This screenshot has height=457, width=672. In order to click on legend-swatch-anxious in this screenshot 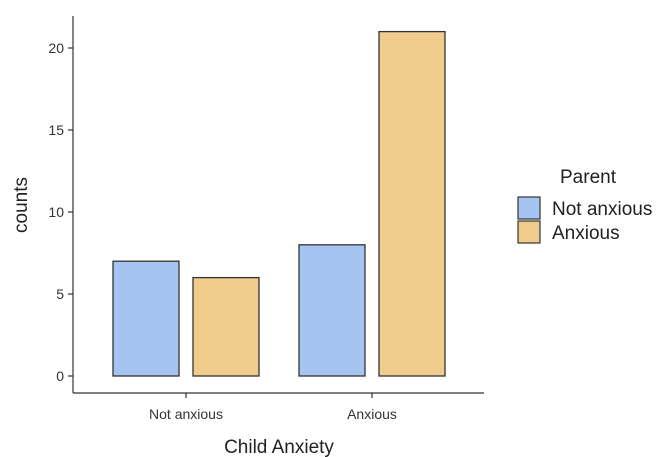, I will do `click(529, 232)`.